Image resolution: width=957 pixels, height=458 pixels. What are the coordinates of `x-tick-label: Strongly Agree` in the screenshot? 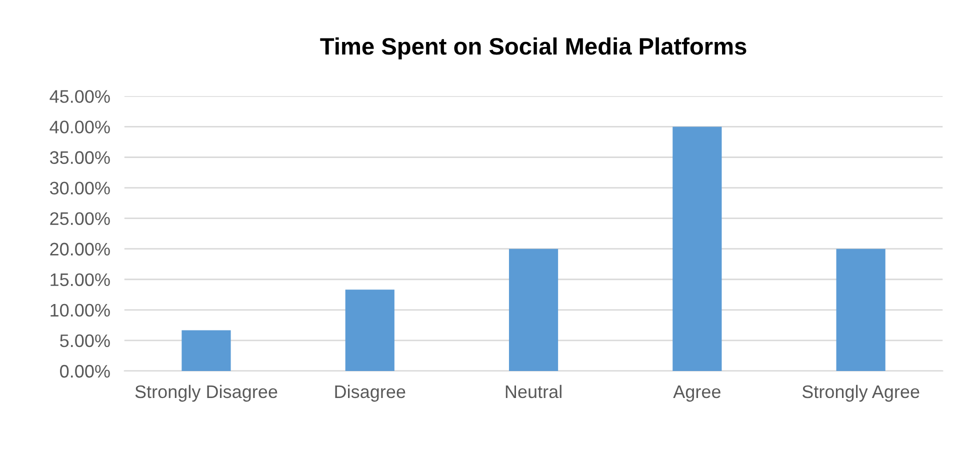 It's located at (861, 393).